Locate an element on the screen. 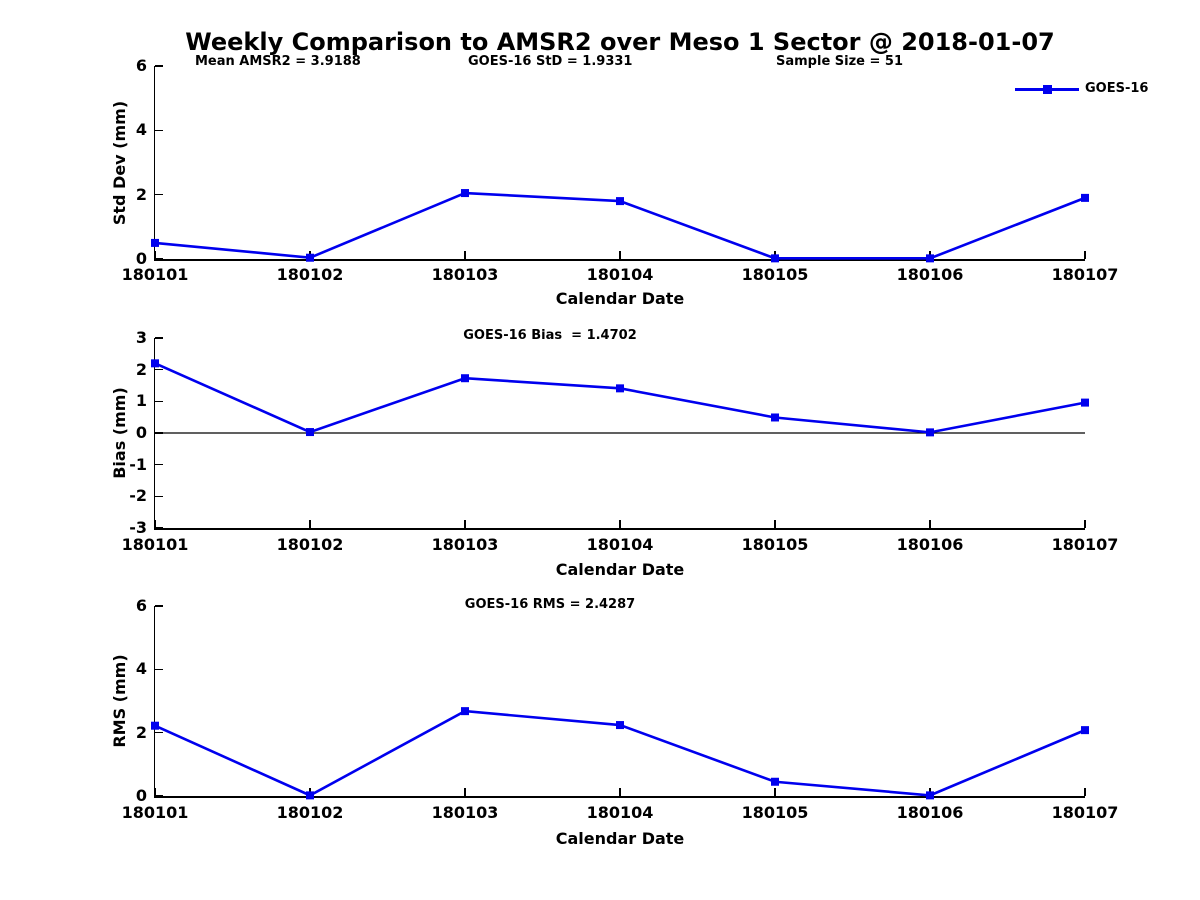  y-tick-label: -1 is located at coordinates (138, 464).